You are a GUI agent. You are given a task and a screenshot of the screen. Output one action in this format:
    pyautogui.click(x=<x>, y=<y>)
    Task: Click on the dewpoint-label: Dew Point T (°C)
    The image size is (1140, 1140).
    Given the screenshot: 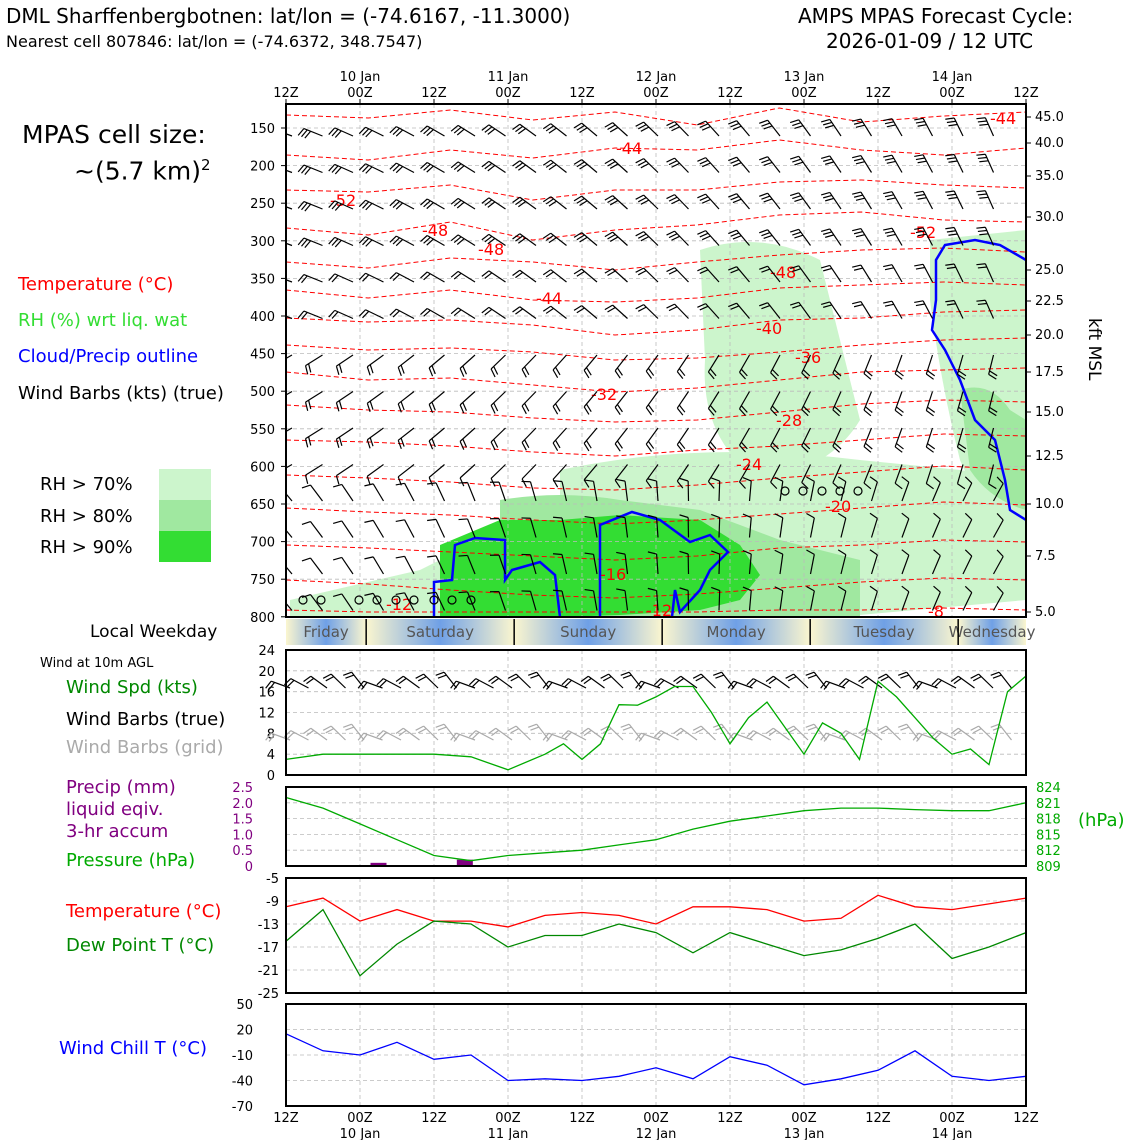 What is the action you would take?
    pyautogui.click(x=140, y=945)
    